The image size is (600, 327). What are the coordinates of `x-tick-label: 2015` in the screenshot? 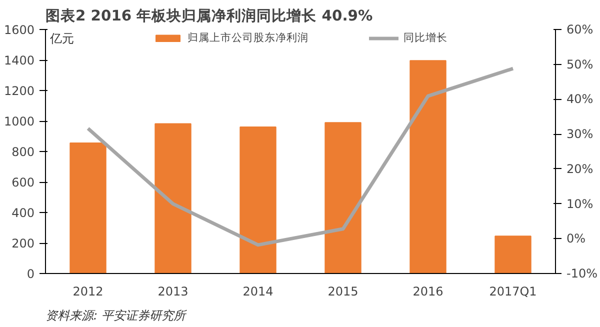 It's located at (343, 291).